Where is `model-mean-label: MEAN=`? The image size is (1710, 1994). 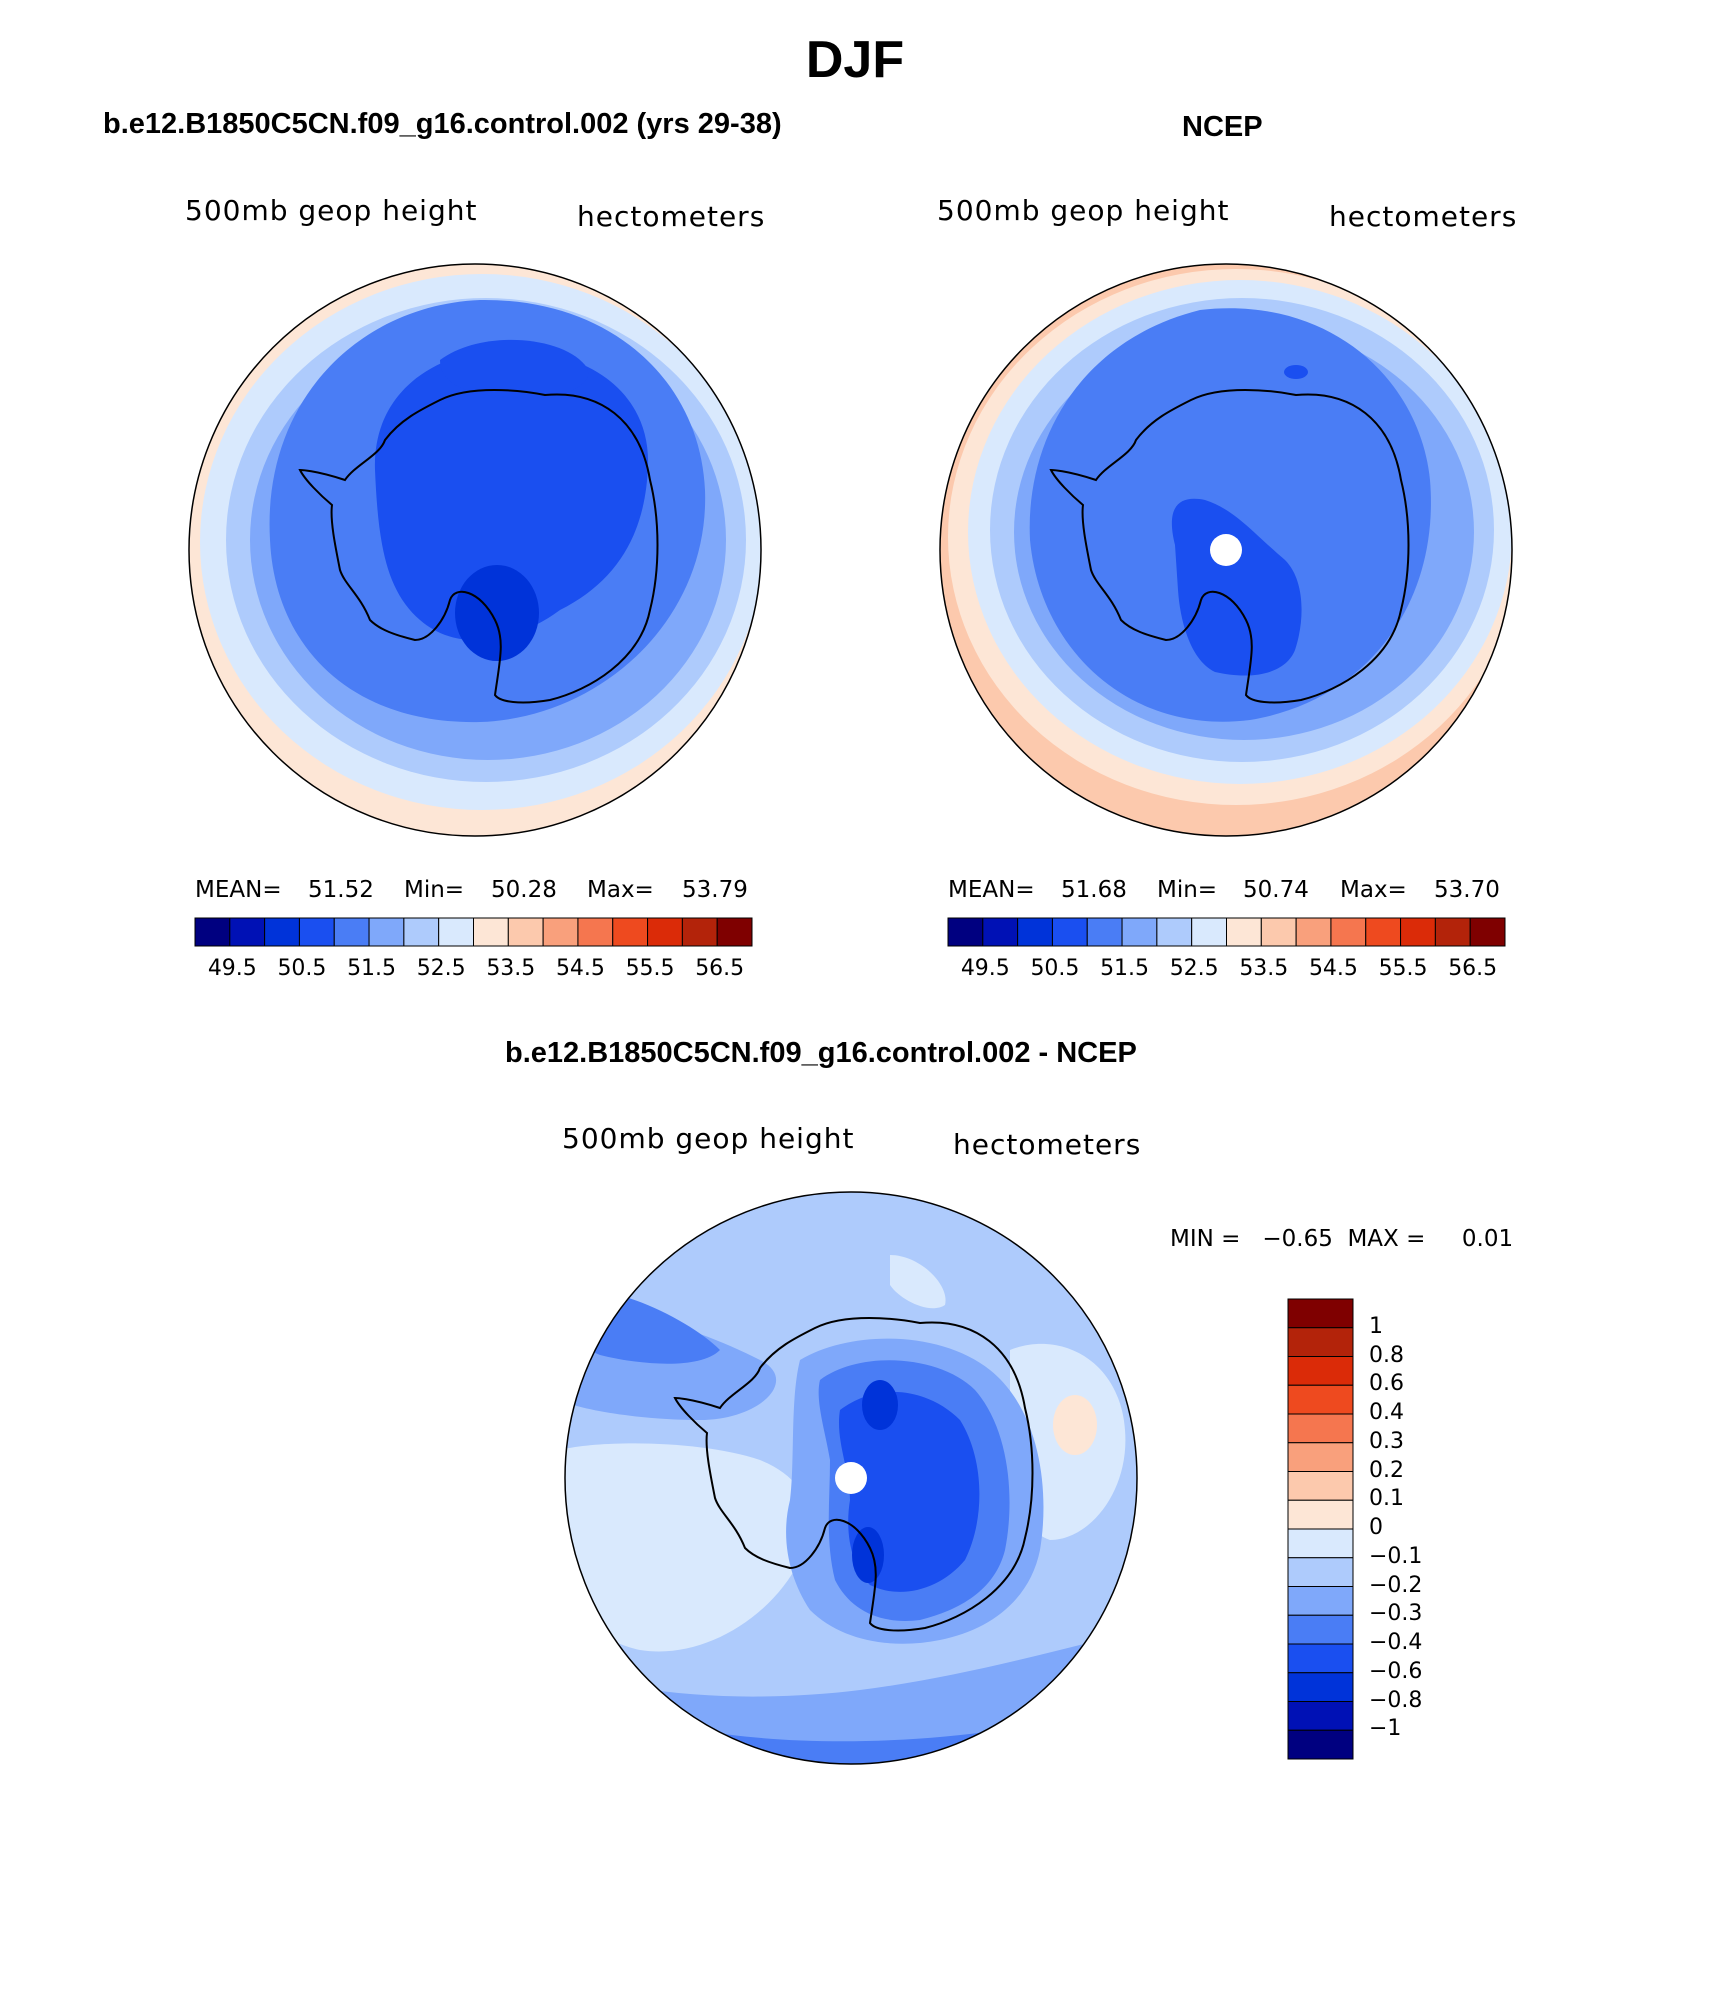
model-mean-label: MEAN= is located at coordinates (238, 890).